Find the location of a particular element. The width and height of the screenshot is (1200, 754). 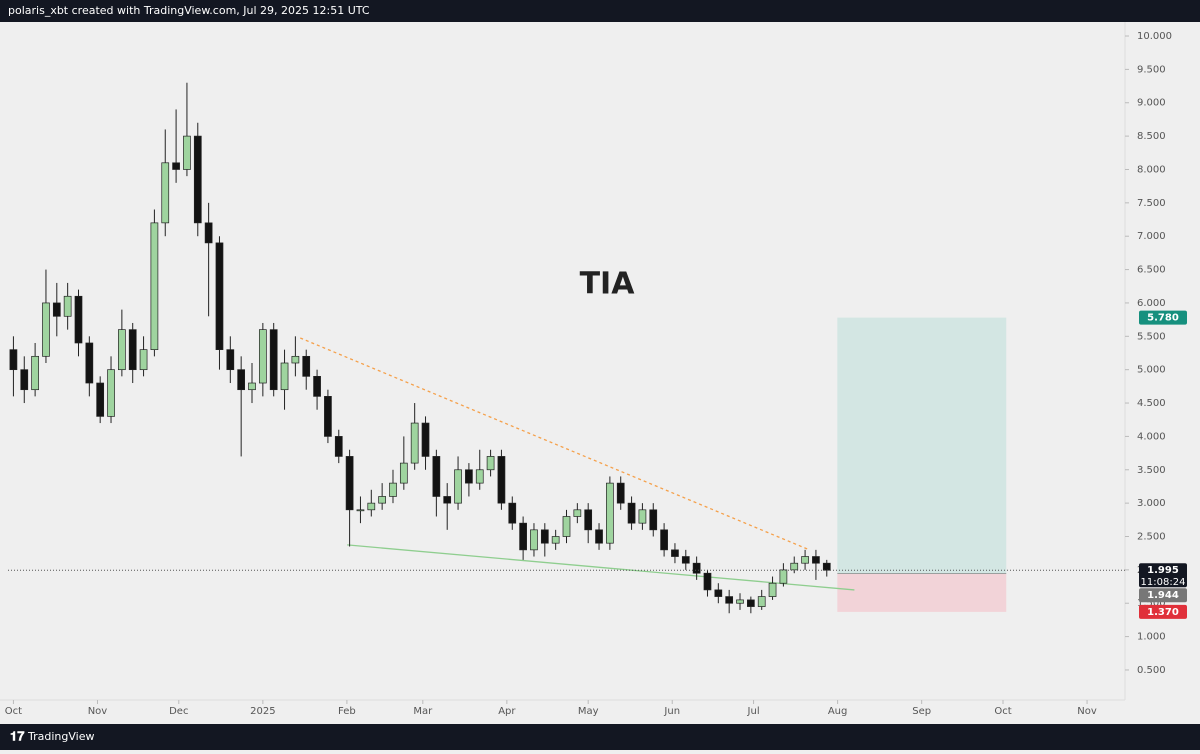

y-tick-label: 9.000 is located at coordinates (1151, 103).